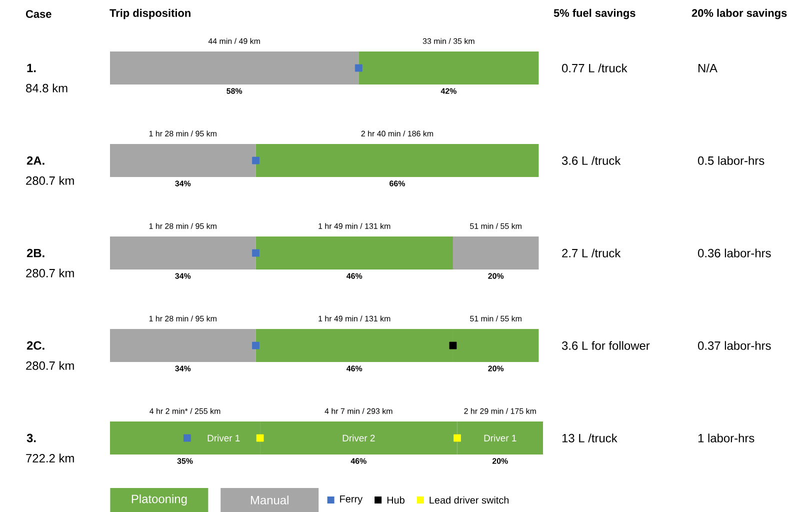 Image resolution: width=803 pixels, height=512 pixels. I want to click on text: 722.2 km, so click(50, 458).